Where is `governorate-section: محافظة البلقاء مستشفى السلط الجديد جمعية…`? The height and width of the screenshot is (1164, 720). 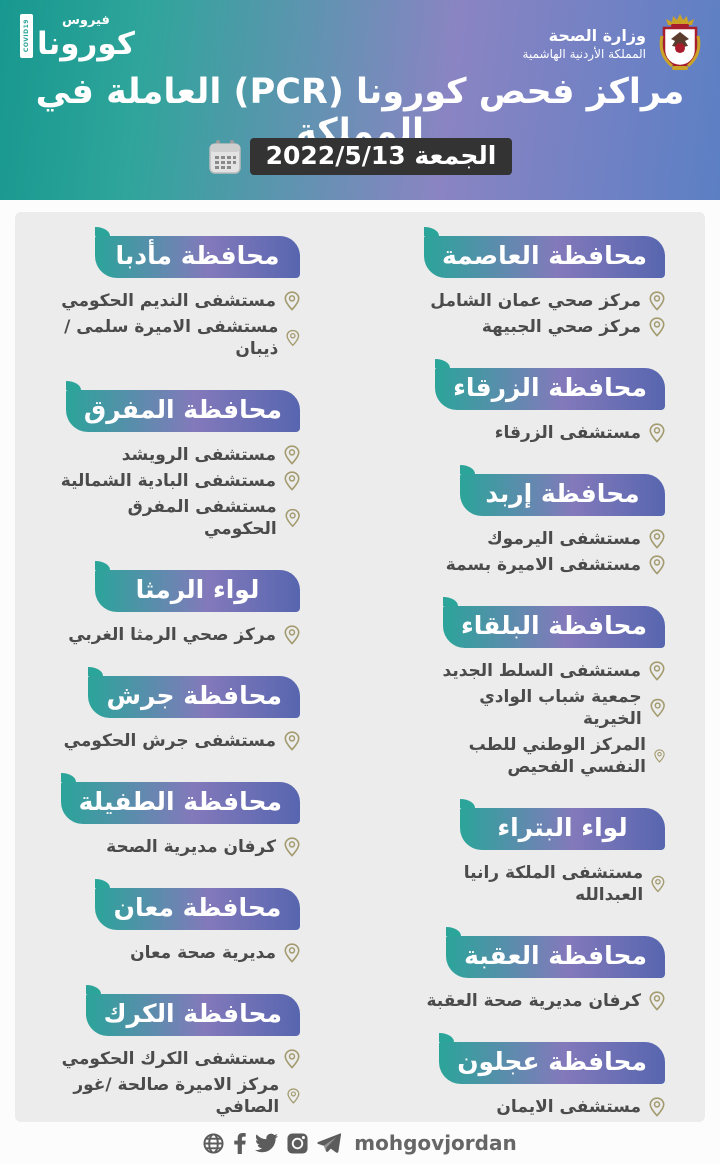
governorate-section: محافظة البلقاء مستشفى السلط الجديد جمعية… is located at coordinates (542, 687).